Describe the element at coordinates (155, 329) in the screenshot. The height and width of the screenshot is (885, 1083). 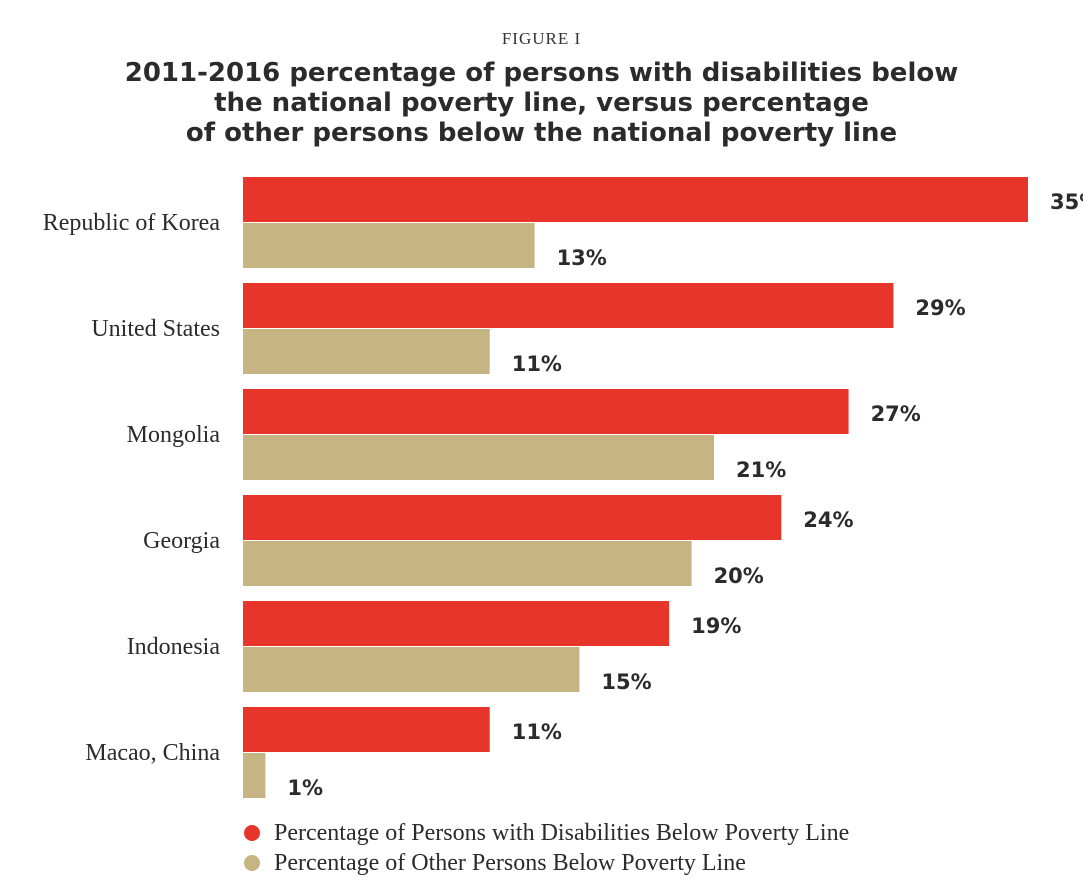
I see `category-label: United States` at that location.